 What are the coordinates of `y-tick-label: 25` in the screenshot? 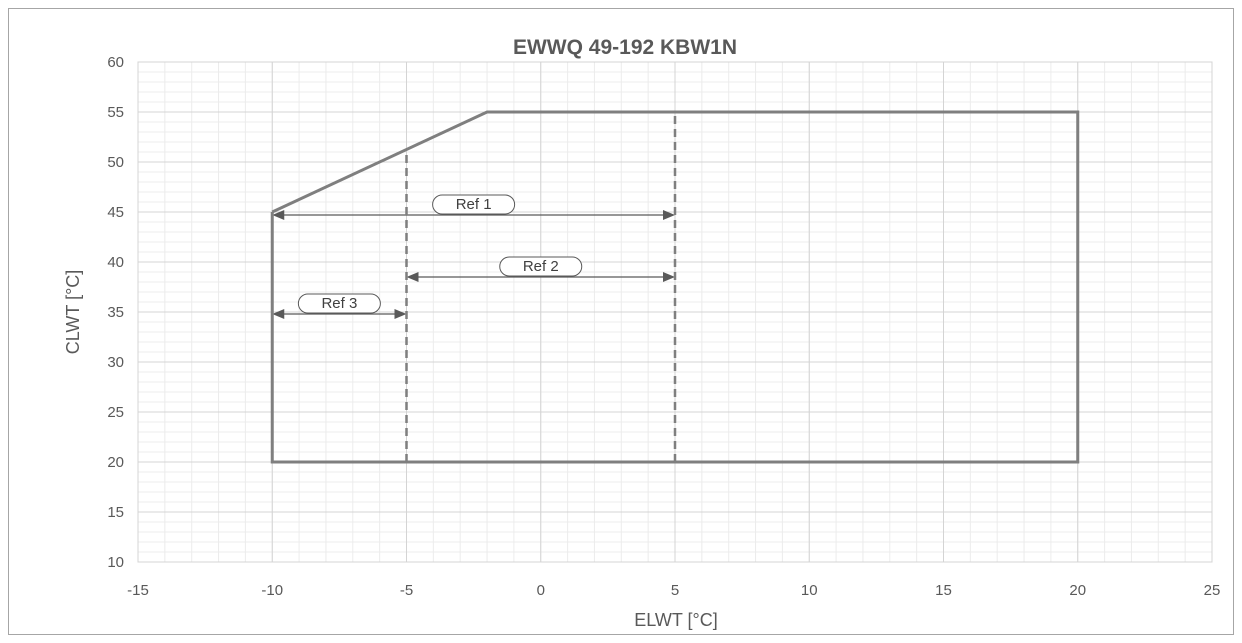 It's located at (115, 412).